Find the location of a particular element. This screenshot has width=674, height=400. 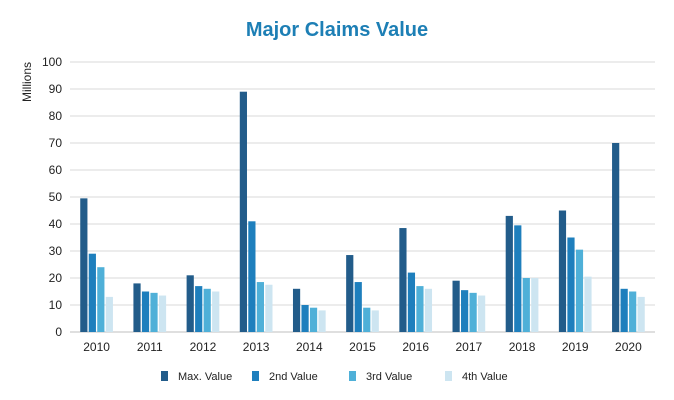

x-tick-label: 2012 is located at coordinates (203, 347).